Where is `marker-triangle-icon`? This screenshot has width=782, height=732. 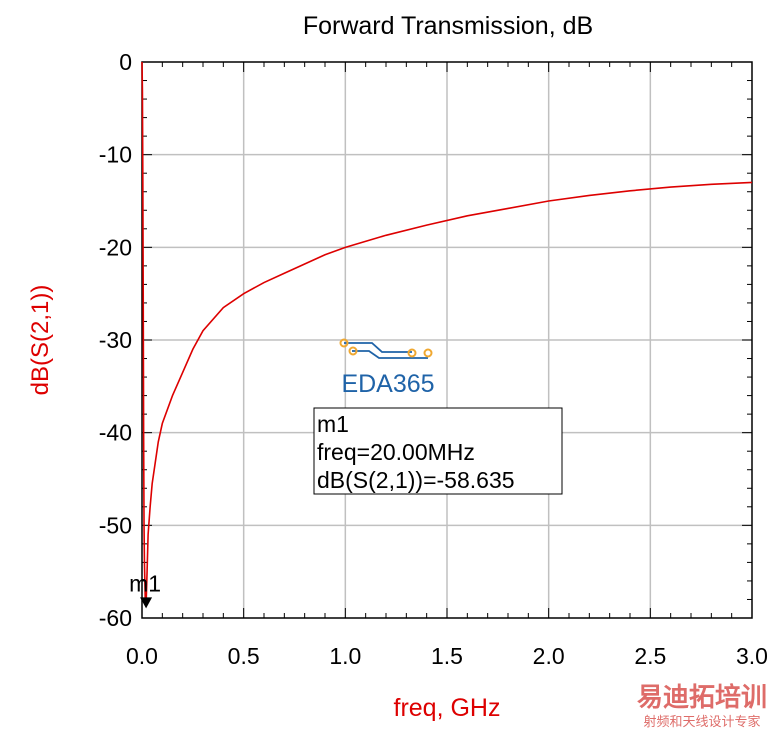 marker-triangle-icon is located at coordinates (146, 603).